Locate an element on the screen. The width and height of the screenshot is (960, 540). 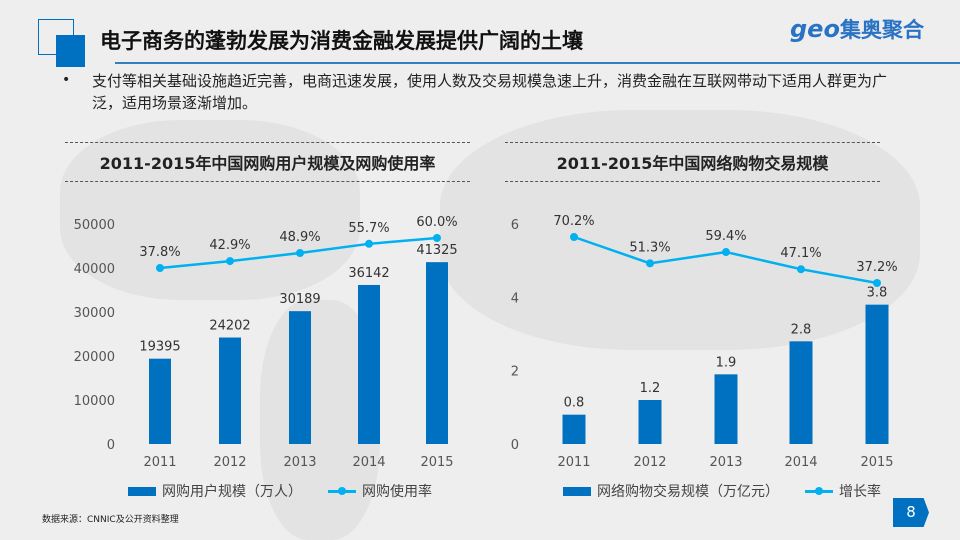
source-note: 数据来源：CNNIC及公开资料整理 is located at coordinates (110, 520).